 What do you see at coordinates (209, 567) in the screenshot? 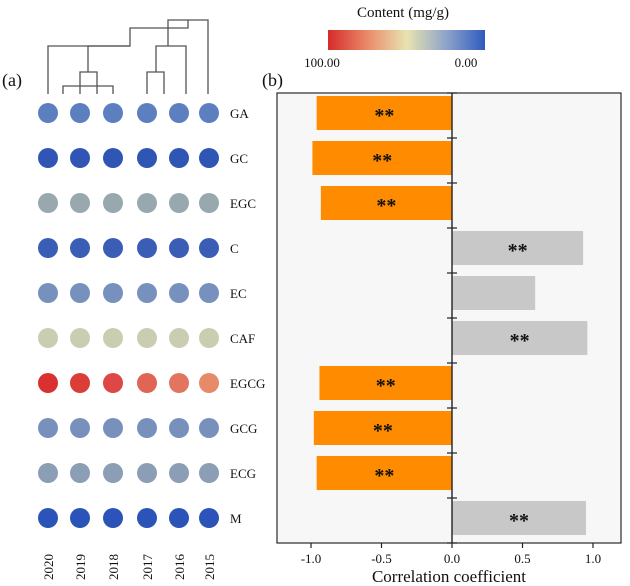
I see `heatmap-year-label: 2015` at bounding box center [209, 567].